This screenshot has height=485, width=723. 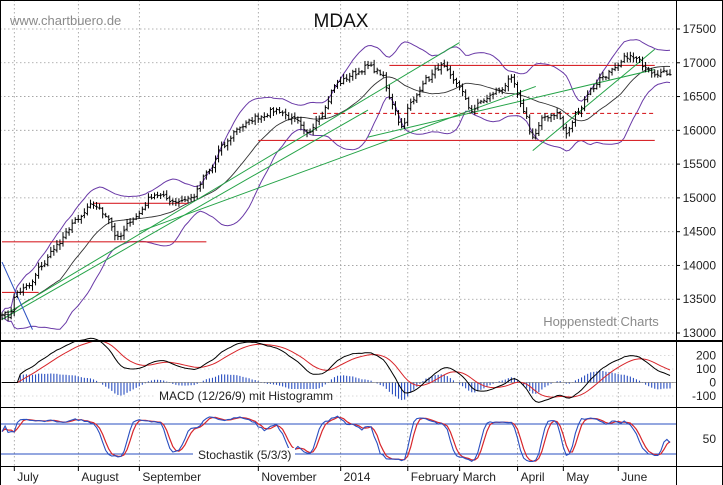 What do you see at coordinates (100, 477) in the screenshot?
I see `date-tick-label: August` at bounding box center [100, 477].